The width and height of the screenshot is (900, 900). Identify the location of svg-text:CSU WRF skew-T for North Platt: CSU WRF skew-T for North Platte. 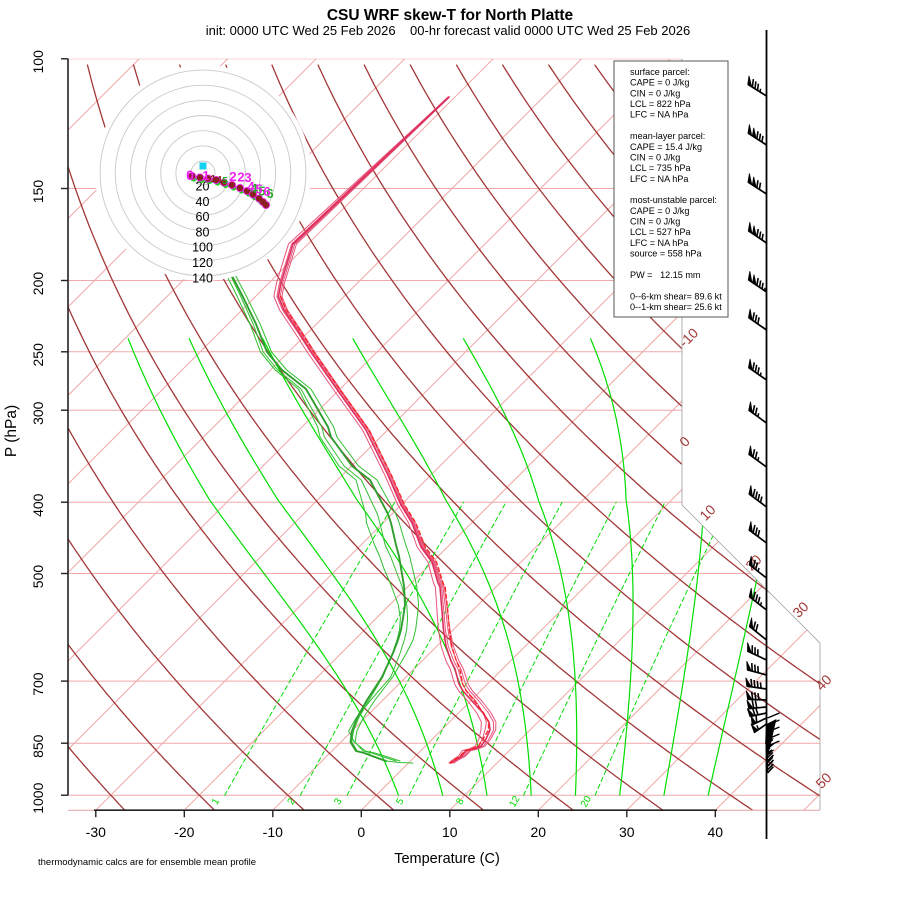
(450, 15).